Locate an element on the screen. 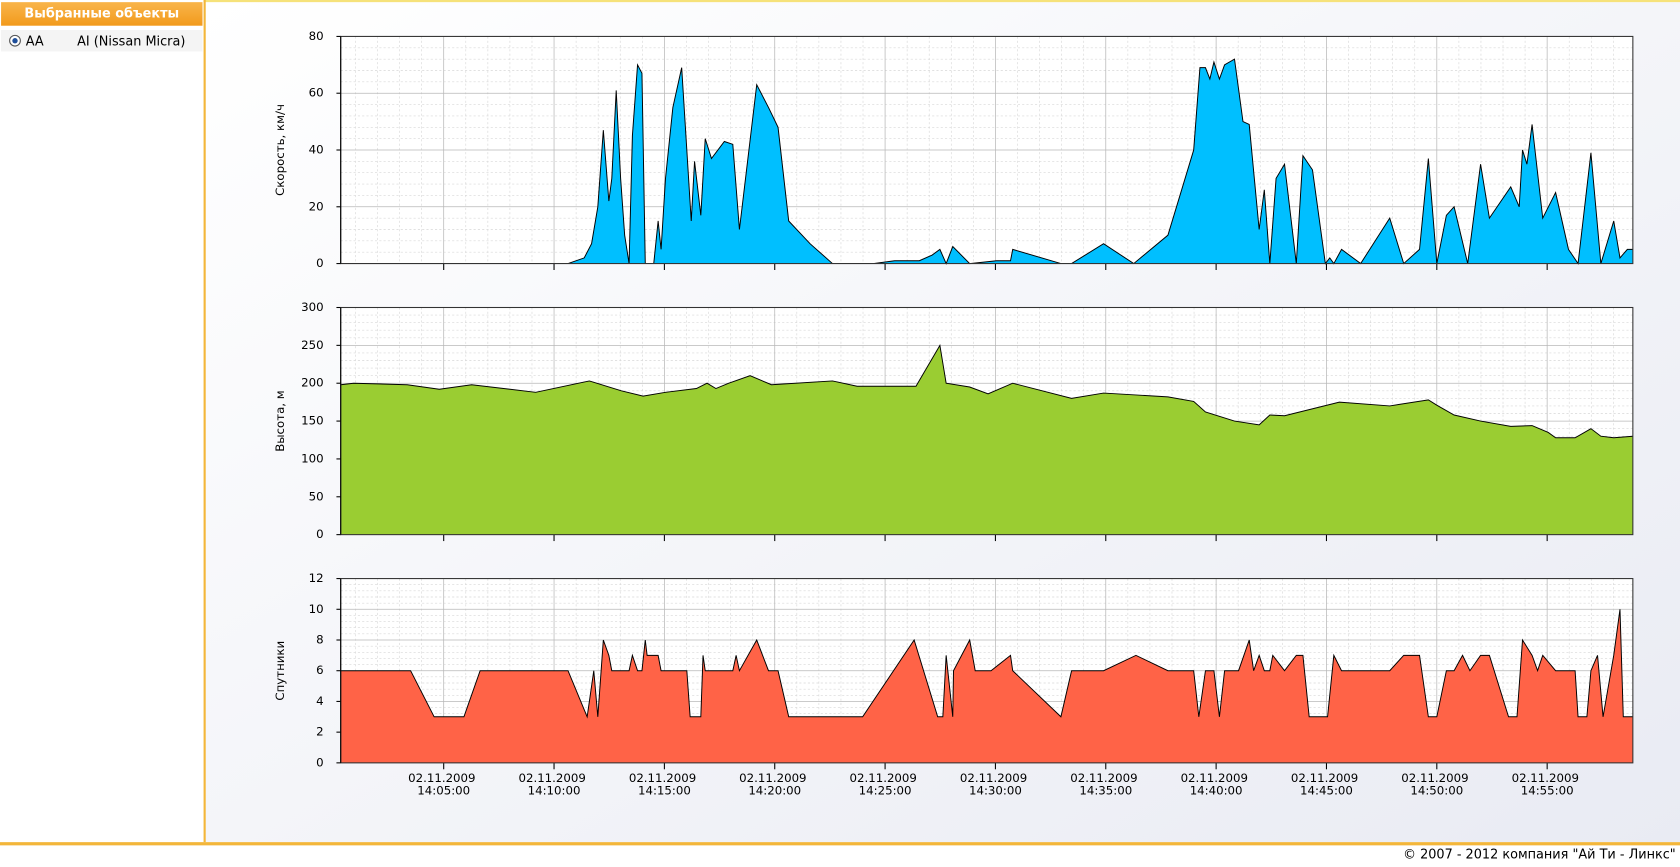  x-tick-time: 14:30:00 is located at coordinates (995, 790).